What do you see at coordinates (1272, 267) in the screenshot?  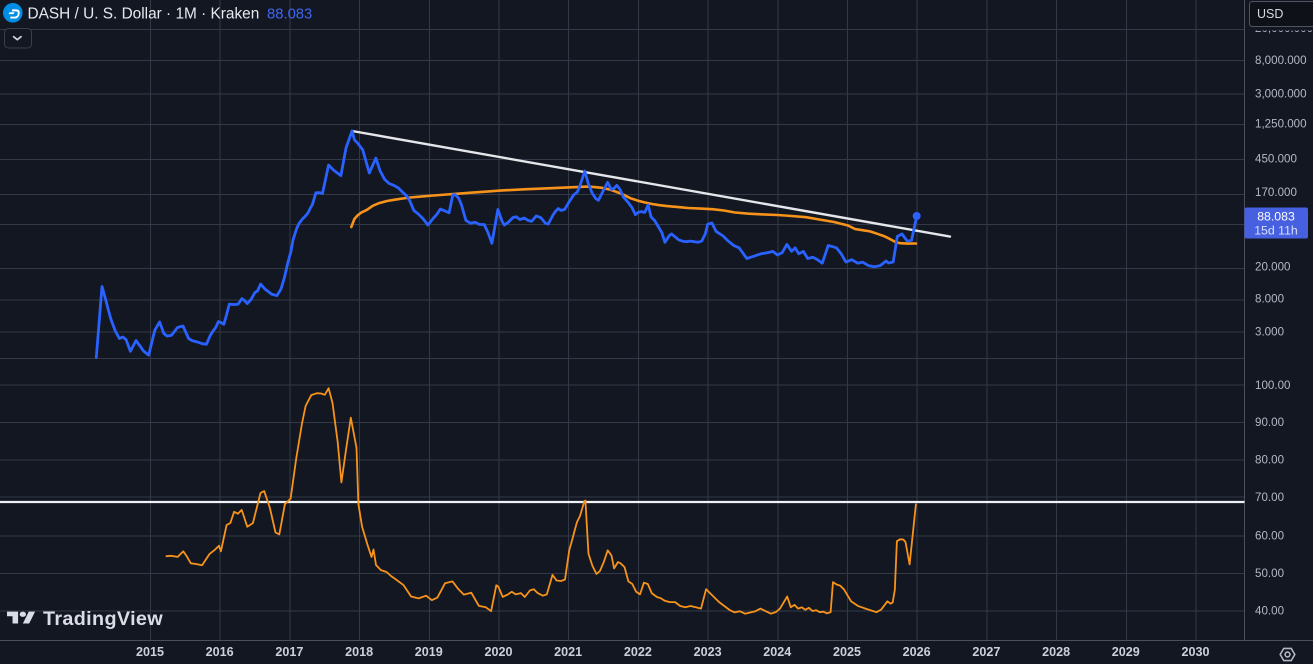 I see `svg-text: 20.000` at bounding box center [1272, 267].